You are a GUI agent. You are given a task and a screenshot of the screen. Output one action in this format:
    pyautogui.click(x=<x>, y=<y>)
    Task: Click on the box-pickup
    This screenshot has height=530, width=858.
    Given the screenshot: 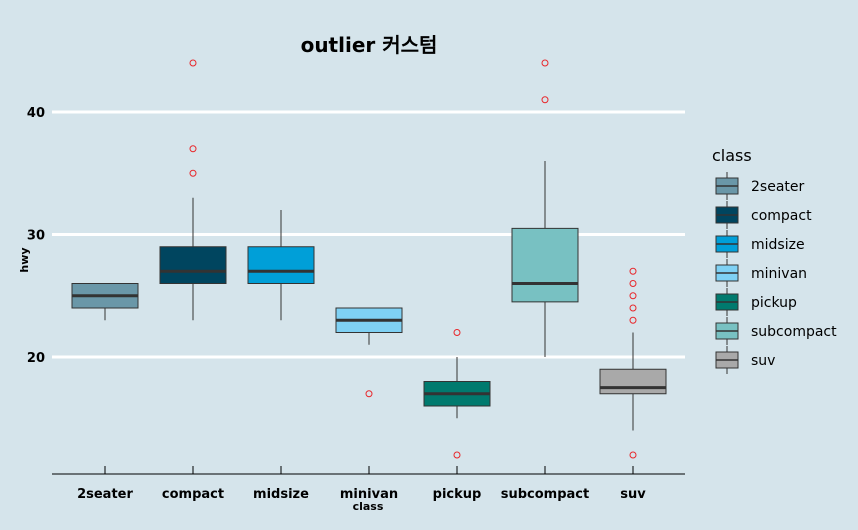 What is the action you would take?
    pyautogui.click(x=457, y=394)
    